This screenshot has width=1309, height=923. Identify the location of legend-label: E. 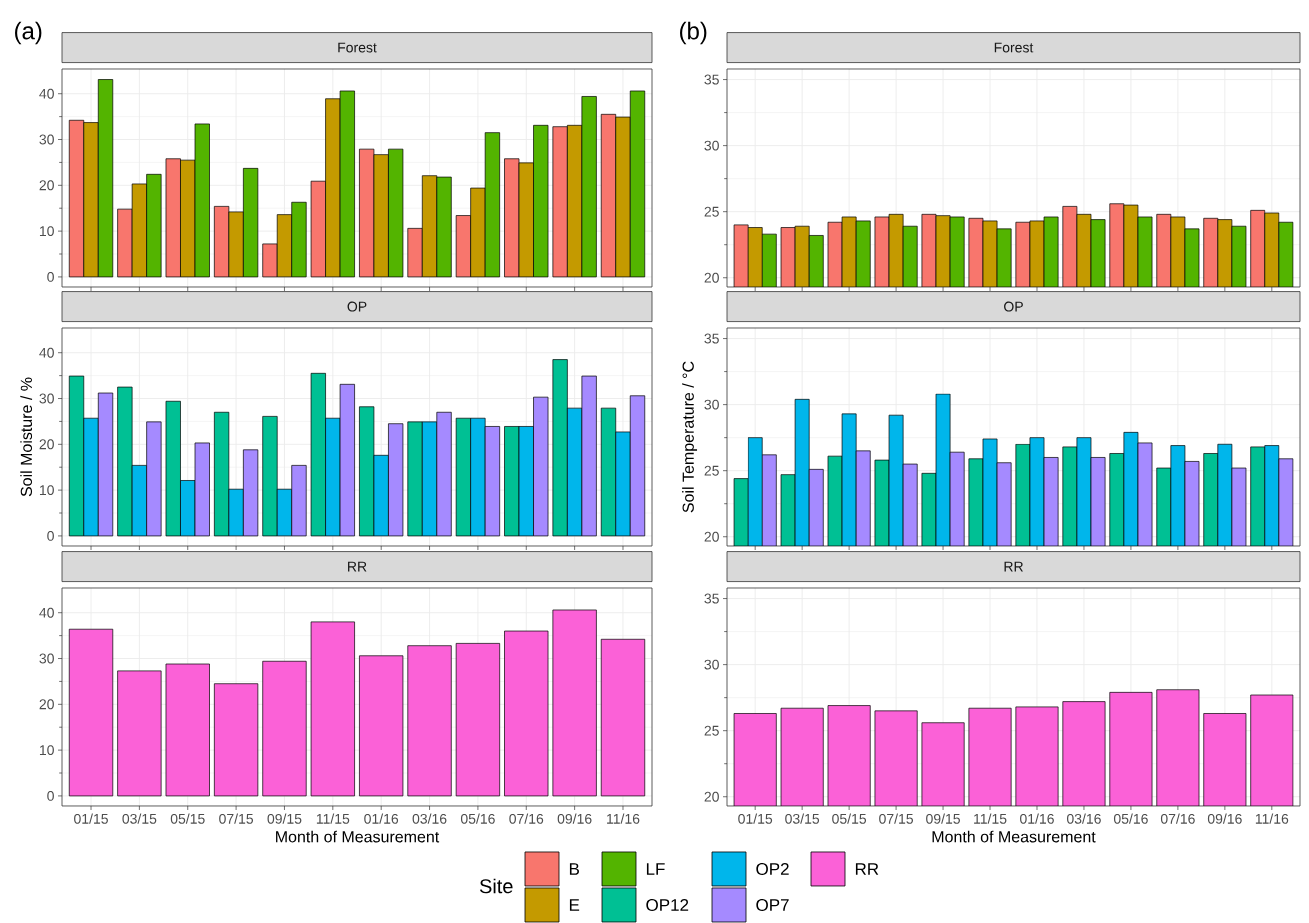
(574, 905).